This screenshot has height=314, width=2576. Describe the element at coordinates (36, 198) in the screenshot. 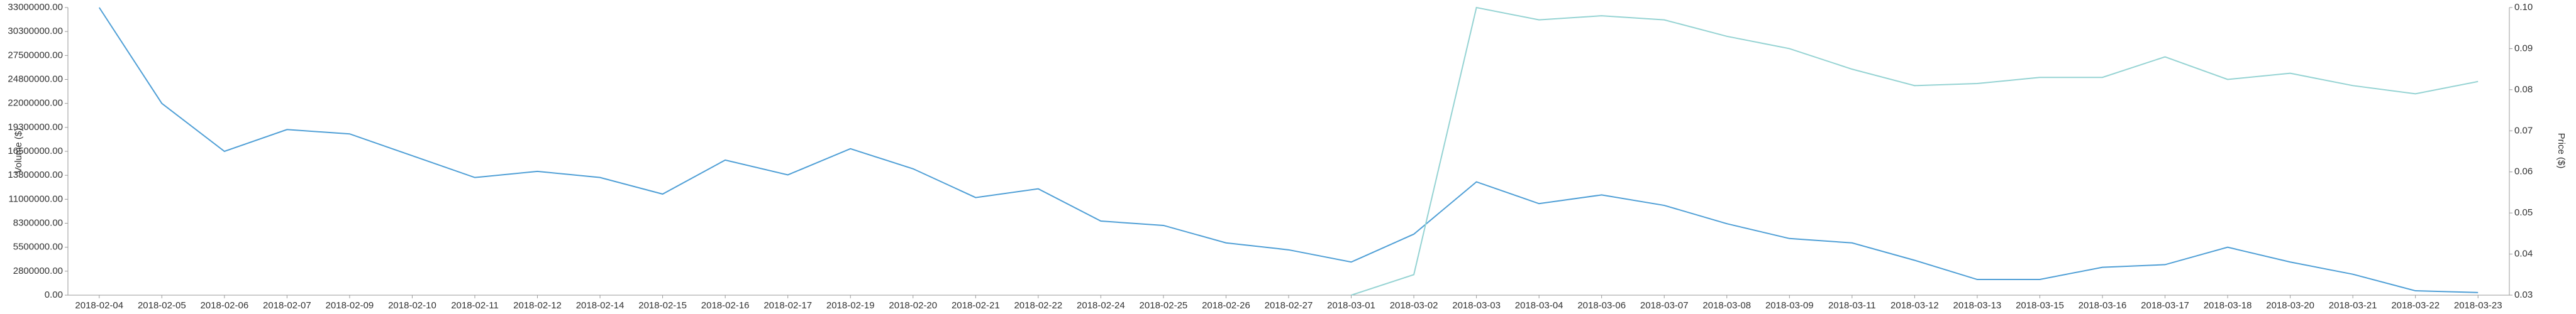

I see `y-tick-label: 11000000.00` at that location.